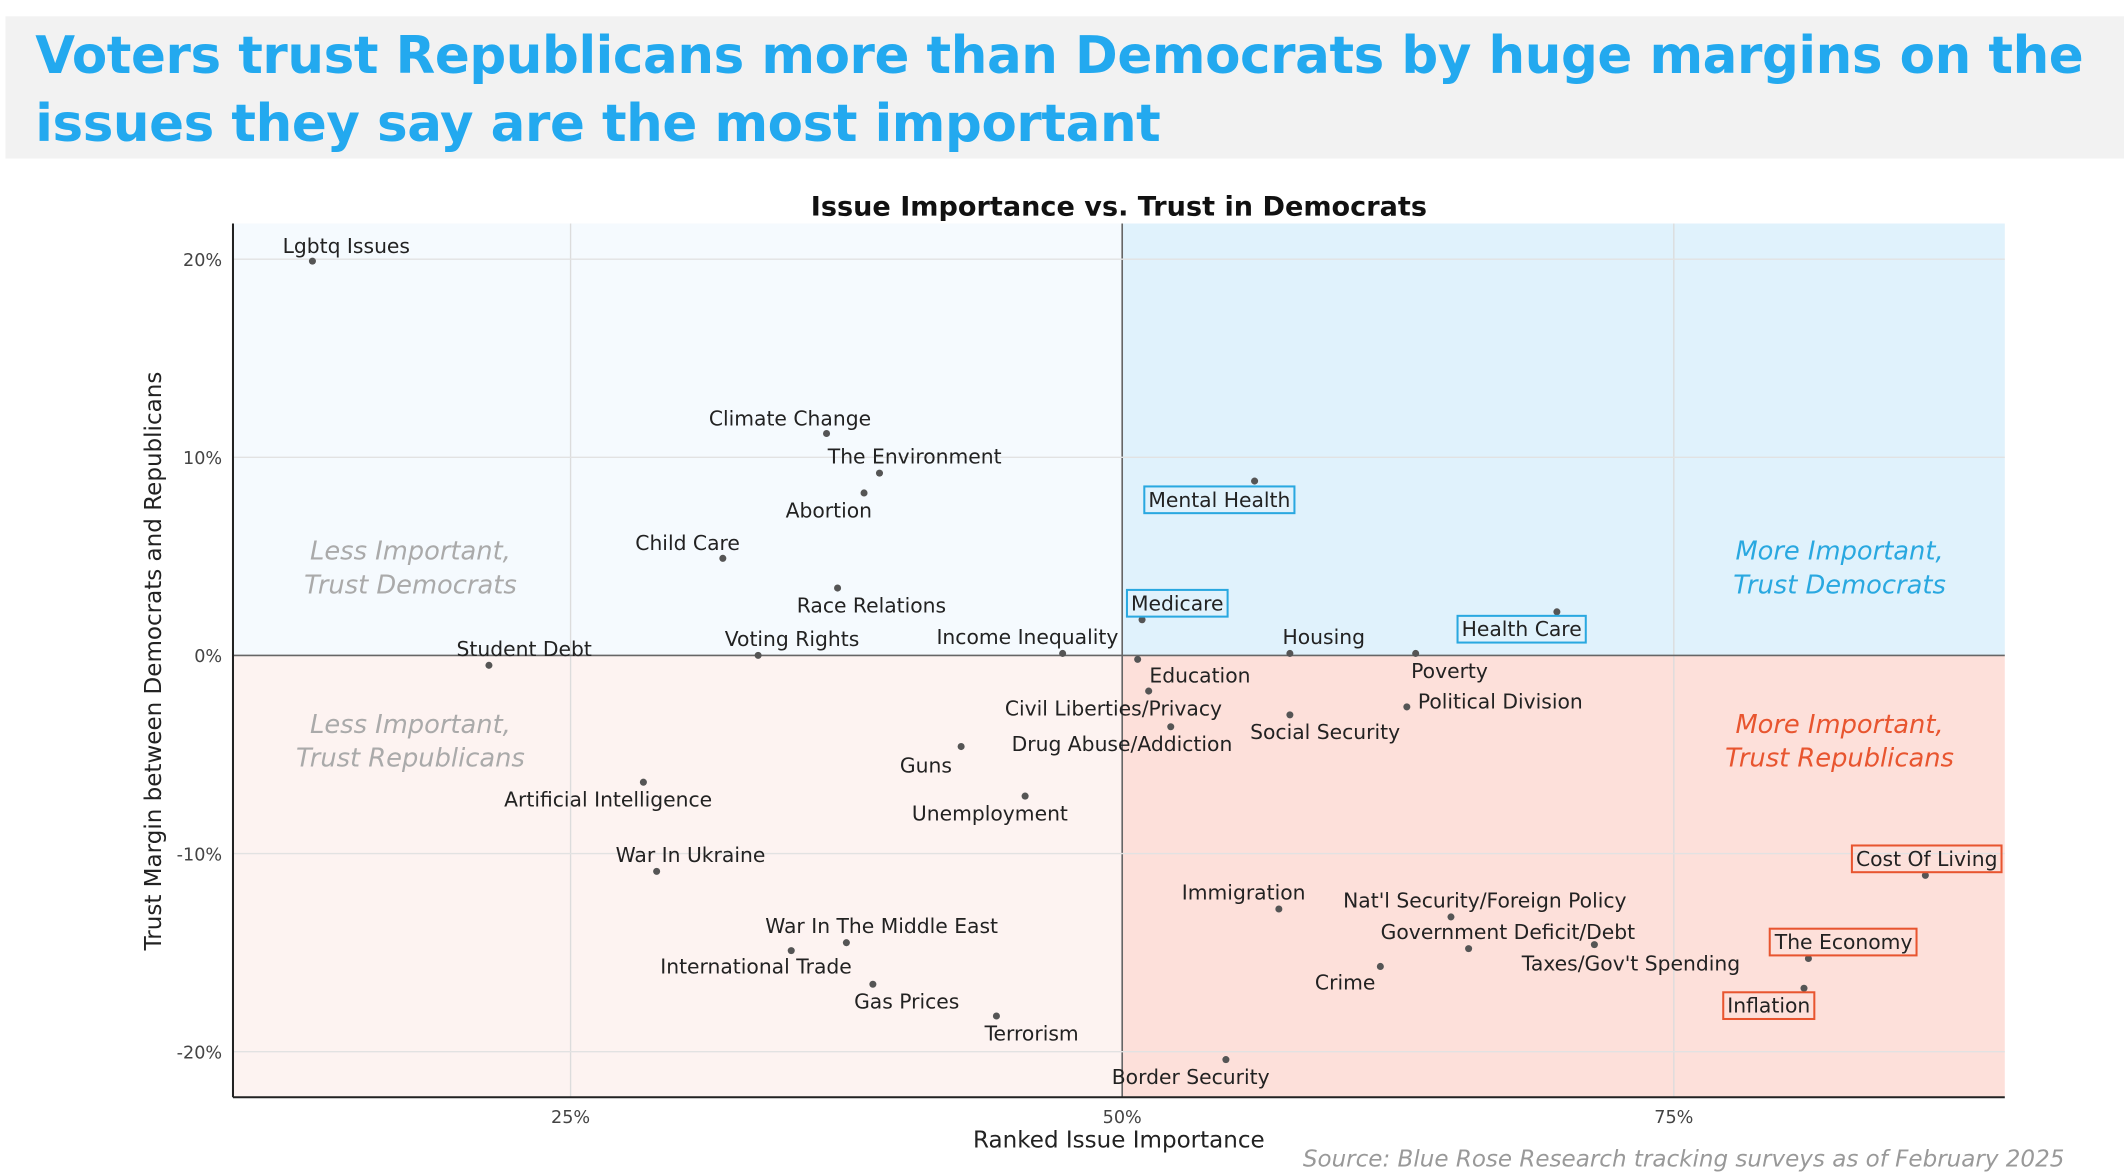 This screenshot has height=1176, width=2124. I want to click on point-crime, so click(1380, 966).